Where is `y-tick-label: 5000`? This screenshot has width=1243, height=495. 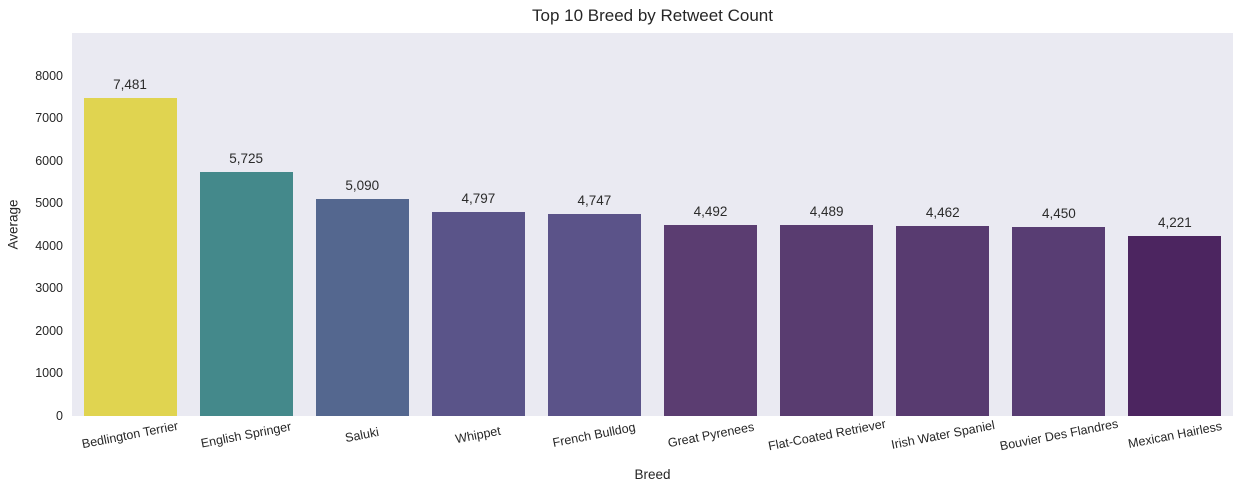
y-tick-label: 5000 is located at coordinates (49, 203).